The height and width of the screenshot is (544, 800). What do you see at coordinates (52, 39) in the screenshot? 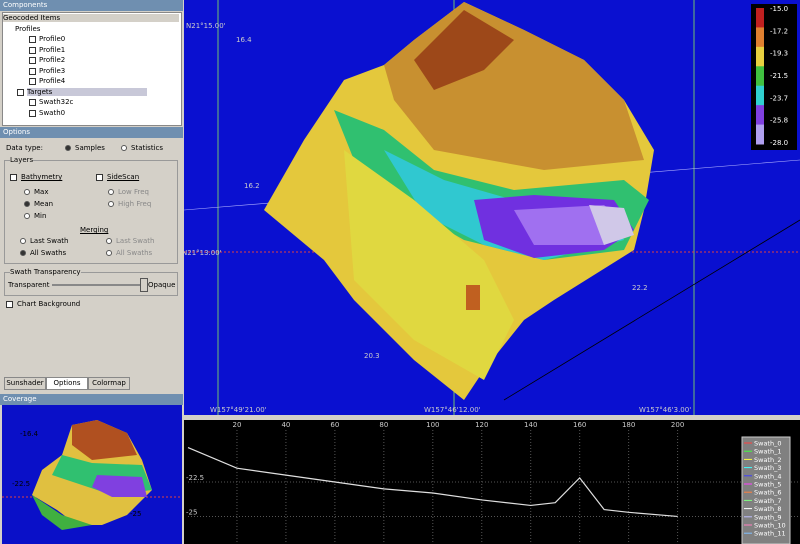
I see `tree-item: Profile0` at bounding box center [52, 39].